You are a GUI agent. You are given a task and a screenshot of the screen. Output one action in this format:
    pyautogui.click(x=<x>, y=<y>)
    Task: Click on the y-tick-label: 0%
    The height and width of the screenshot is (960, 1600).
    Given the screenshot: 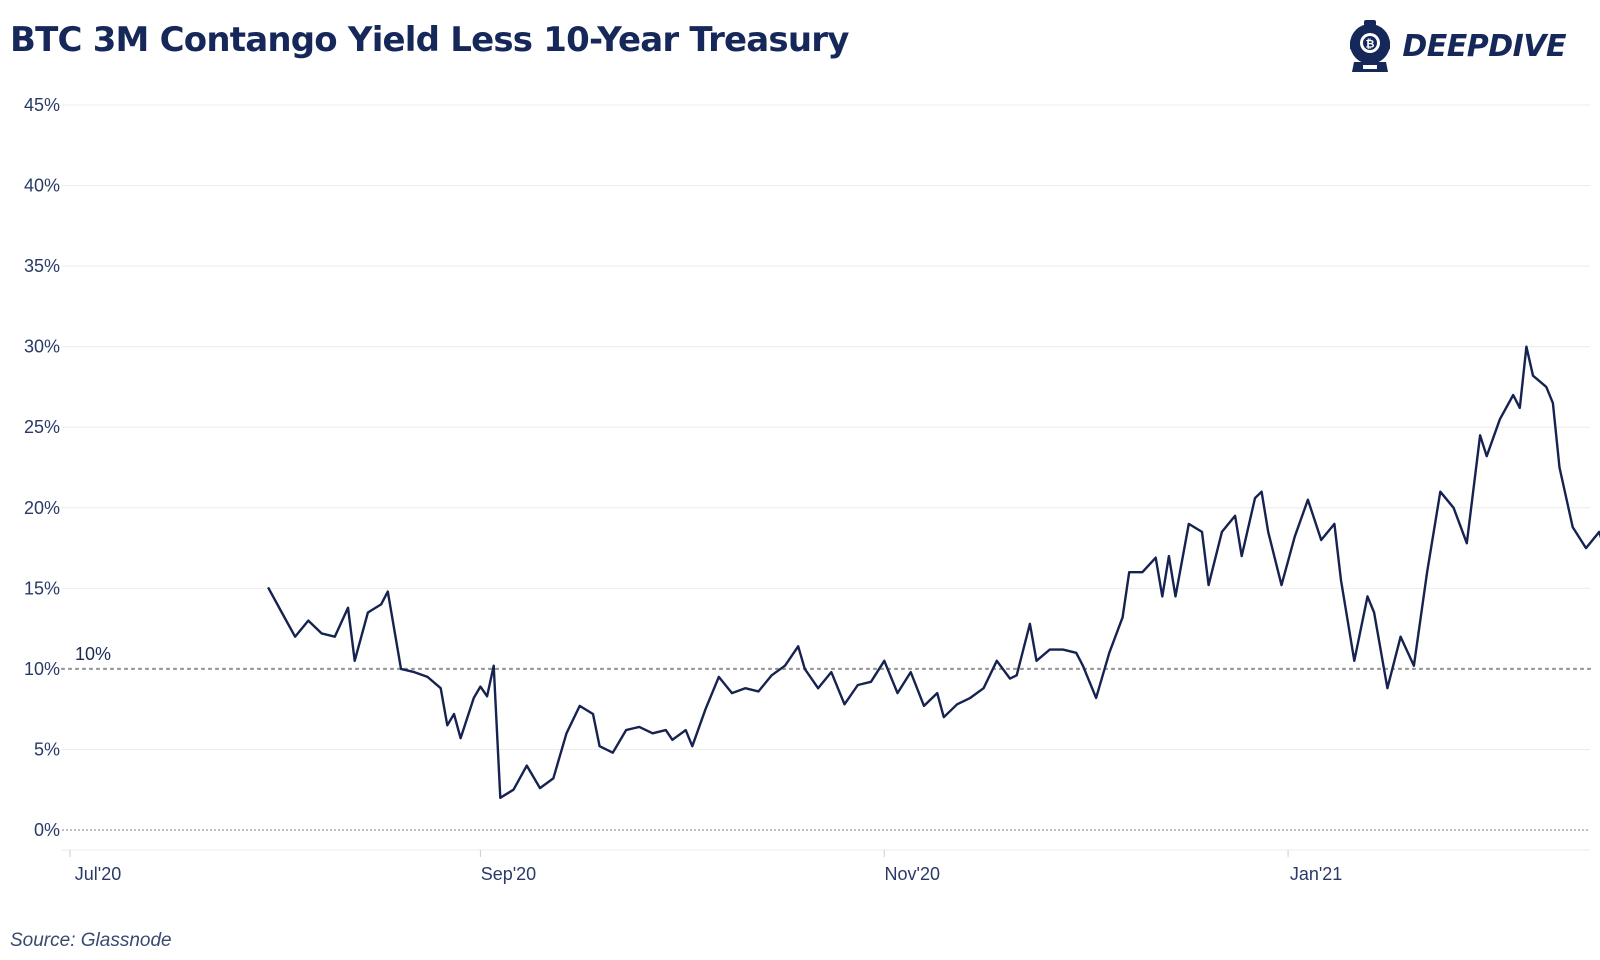 What is the action you would take?
    pyautogui.click(x=47, y=830)
    